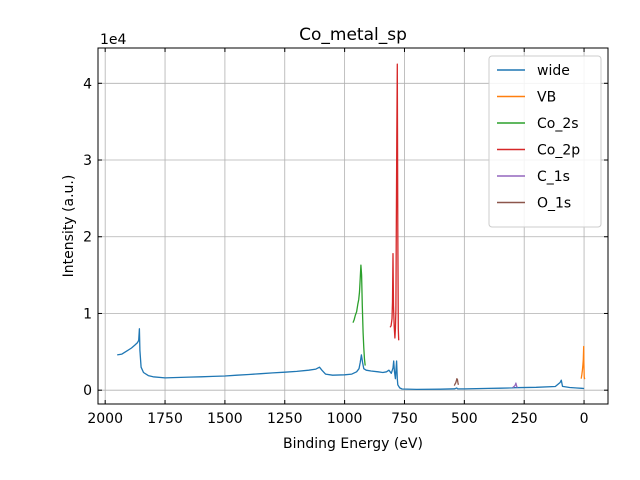  What do you see at coordinates (456, 382) in the screenshot?
I see `series-line-o-1s` at bounding box center [456, 382].